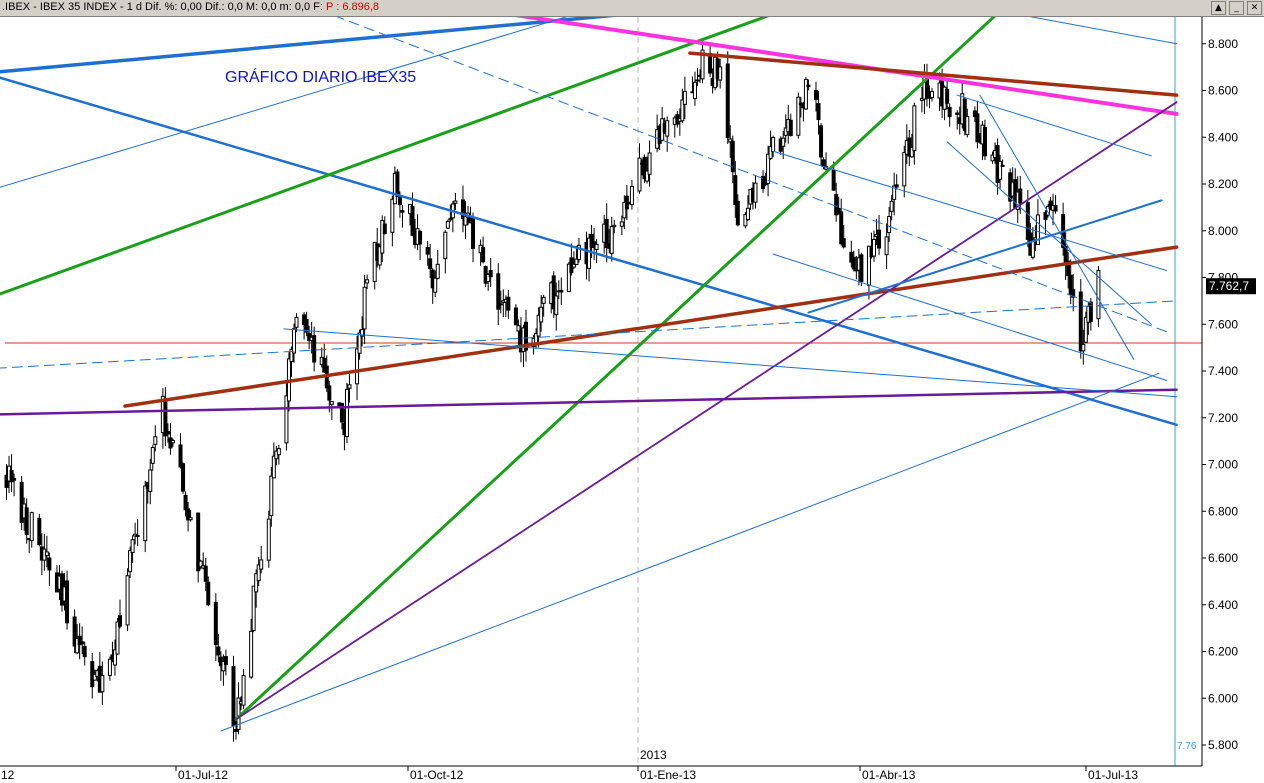 The image size is (1264, 783). What do you see at coordinates (320, 76) in the screenshot?
I see `chart-title: GRÁFICO DIARIO IBEX35` at bounding box center [320, 76].